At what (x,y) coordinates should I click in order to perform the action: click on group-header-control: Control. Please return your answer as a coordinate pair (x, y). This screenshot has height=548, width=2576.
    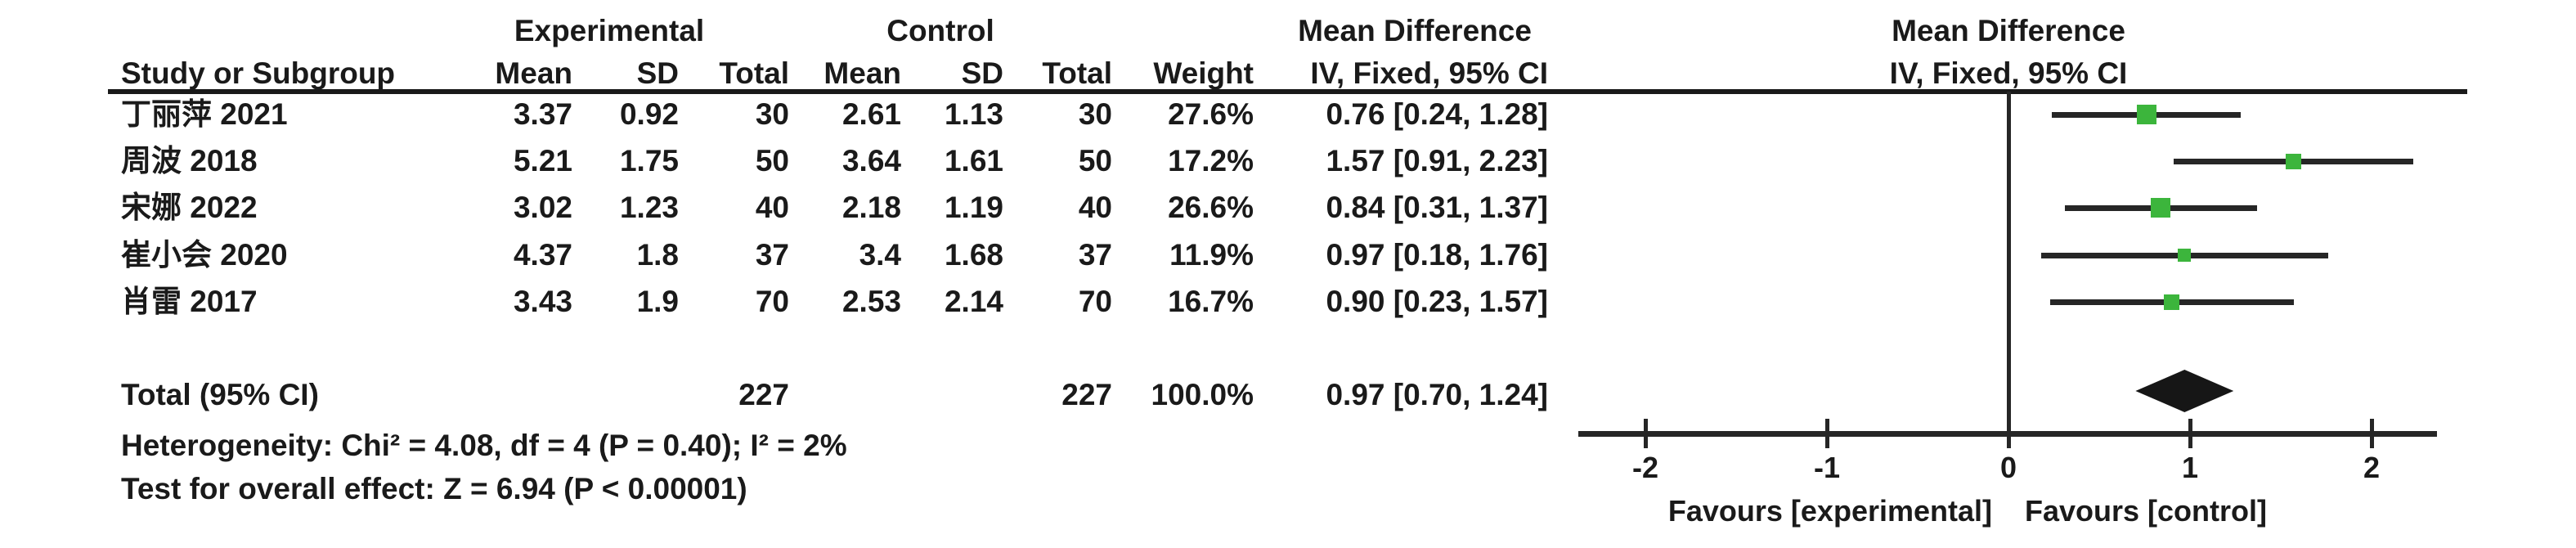
    Looking at the image, I should click on (940, 30).